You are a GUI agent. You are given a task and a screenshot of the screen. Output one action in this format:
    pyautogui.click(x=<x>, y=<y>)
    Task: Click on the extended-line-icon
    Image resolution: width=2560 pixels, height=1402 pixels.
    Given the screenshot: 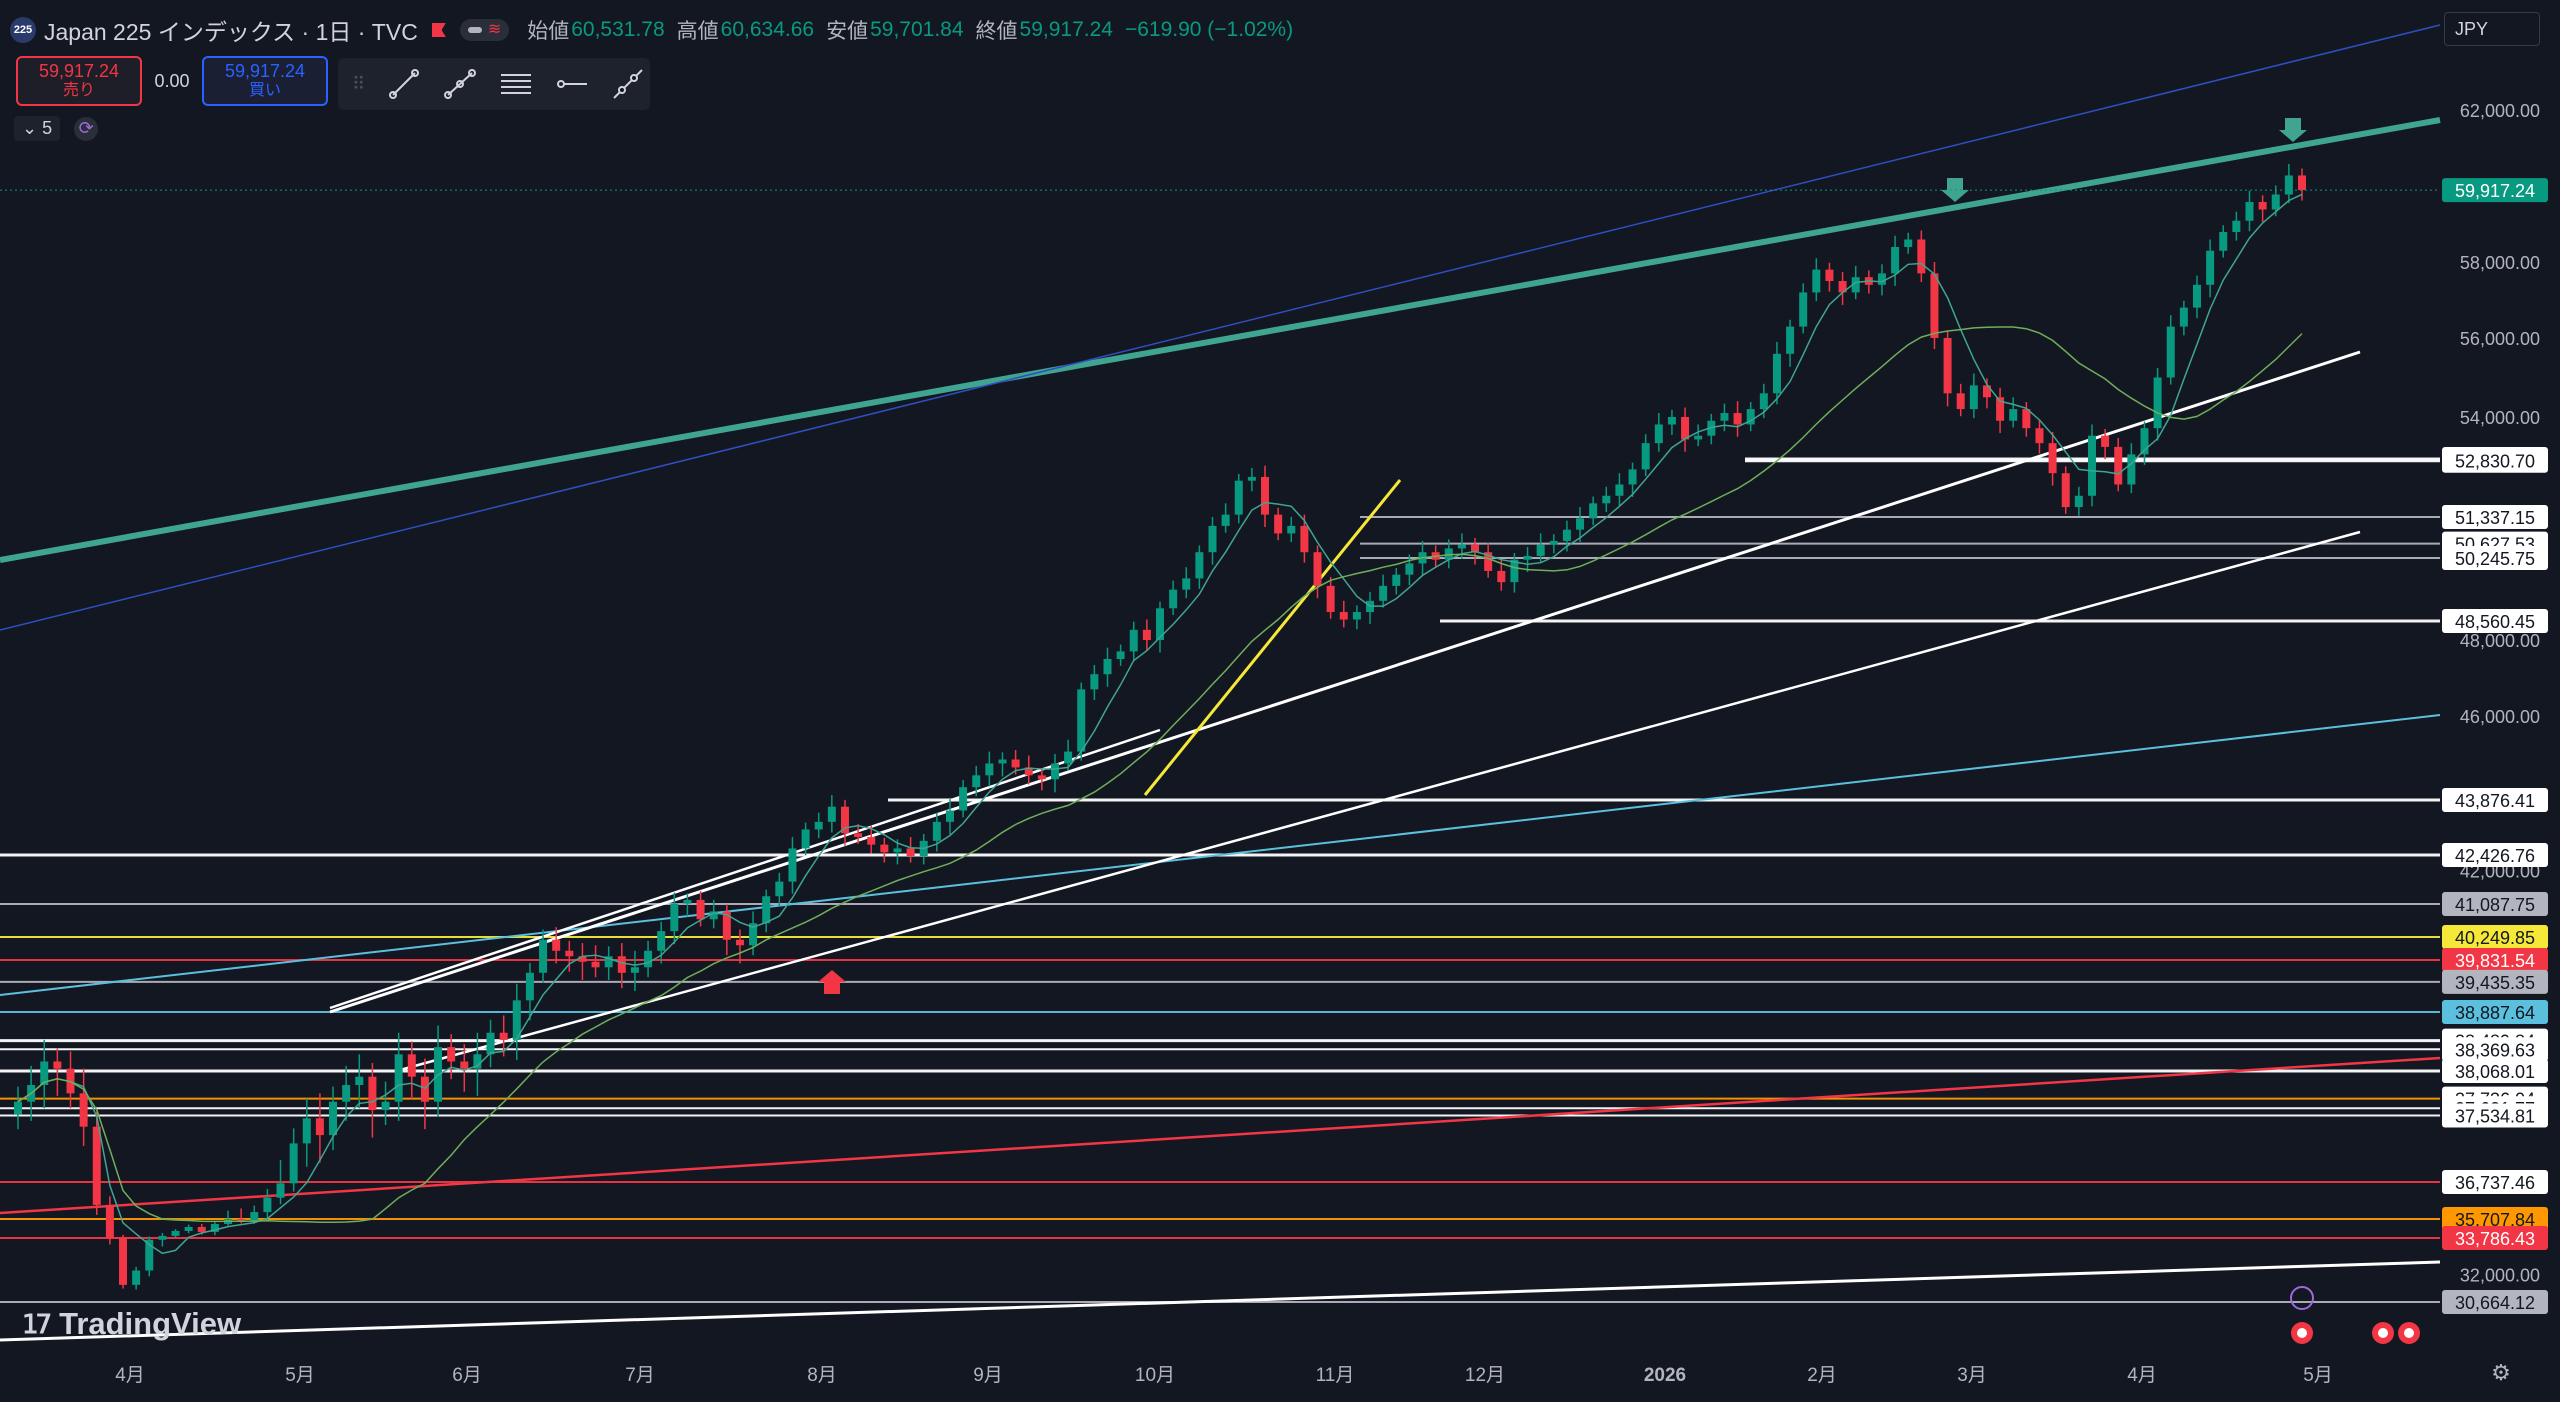 What is the action you would take?
    pyautogui.click(x=628, y=84)
    